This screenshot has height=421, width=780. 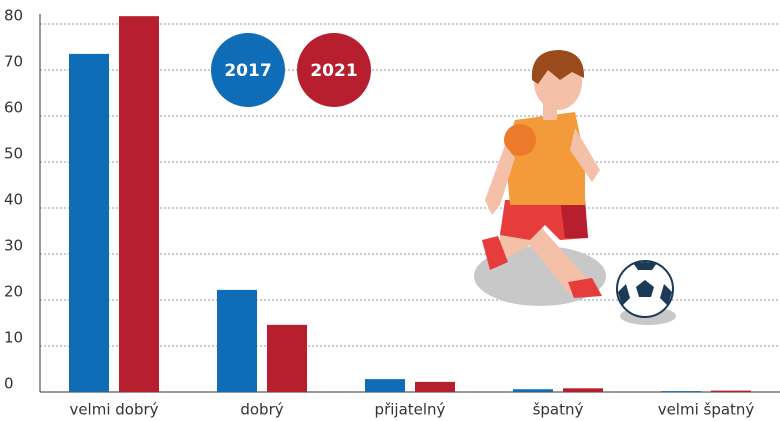 I want to click on x-tick-label: velmi špatný, so click(x=706, y=410).